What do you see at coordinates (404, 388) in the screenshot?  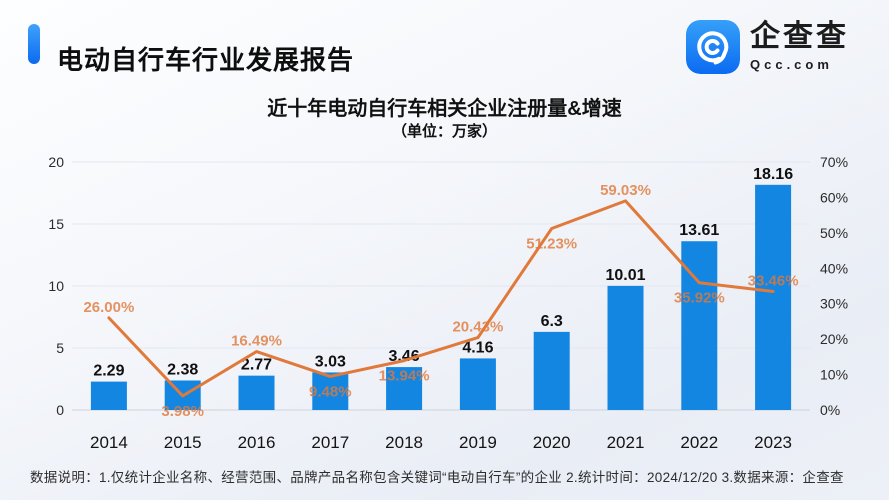 I see `bar-2018` at bounding box center [404, 388].